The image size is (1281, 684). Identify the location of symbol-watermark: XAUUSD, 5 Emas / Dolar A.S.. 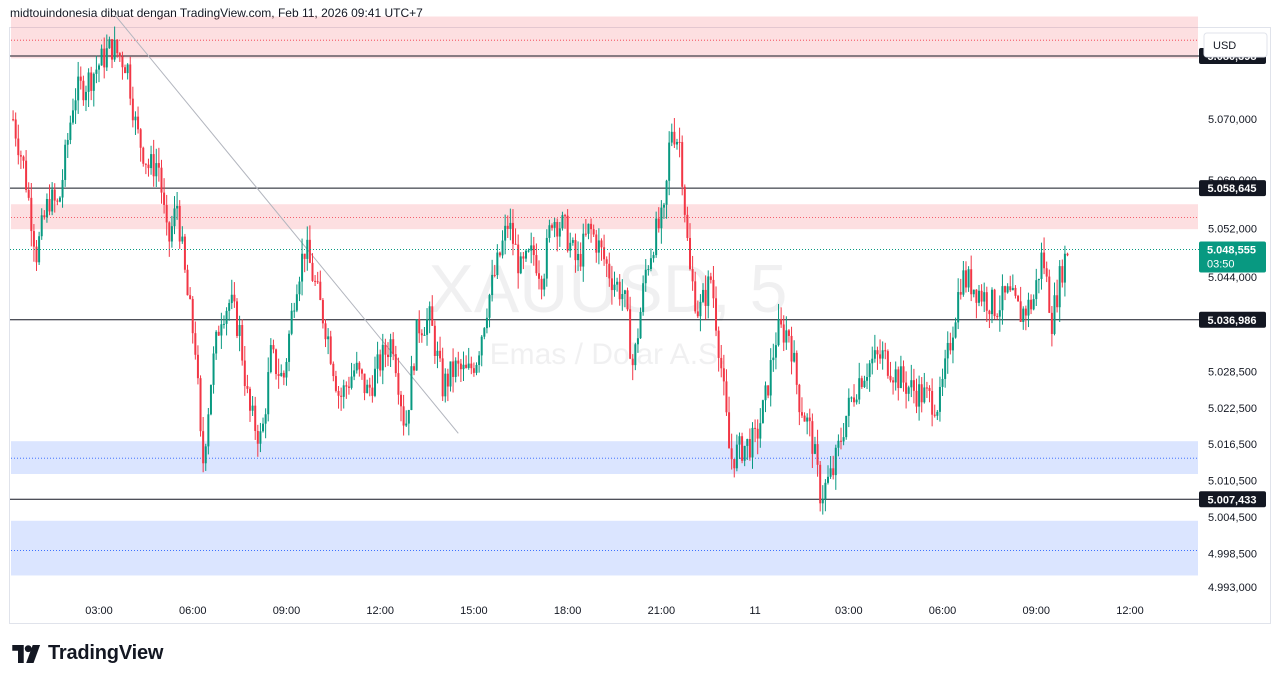
(608, 311).